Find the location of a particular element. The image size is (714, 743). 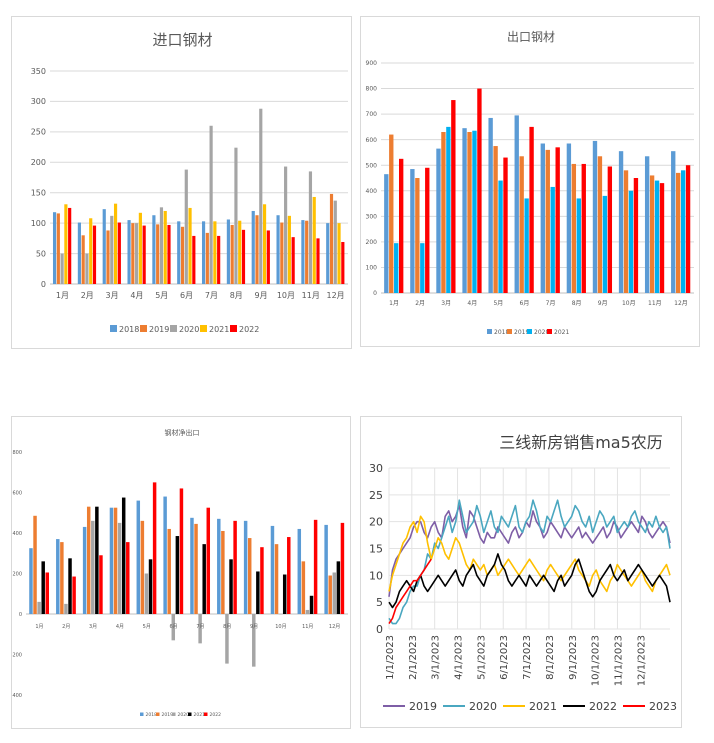

y-tick-label: 15 is located at coordinates (376, 549).